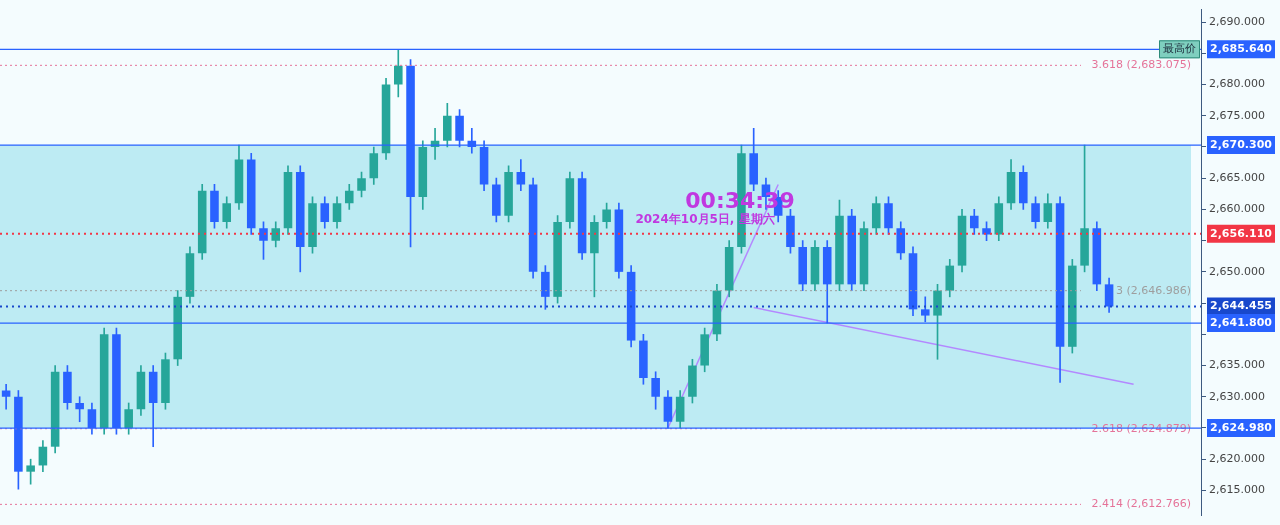 This screenshot has height=525, width=1280. I want to click on ref-line-label: 2,685.640, so click(1241, 49).